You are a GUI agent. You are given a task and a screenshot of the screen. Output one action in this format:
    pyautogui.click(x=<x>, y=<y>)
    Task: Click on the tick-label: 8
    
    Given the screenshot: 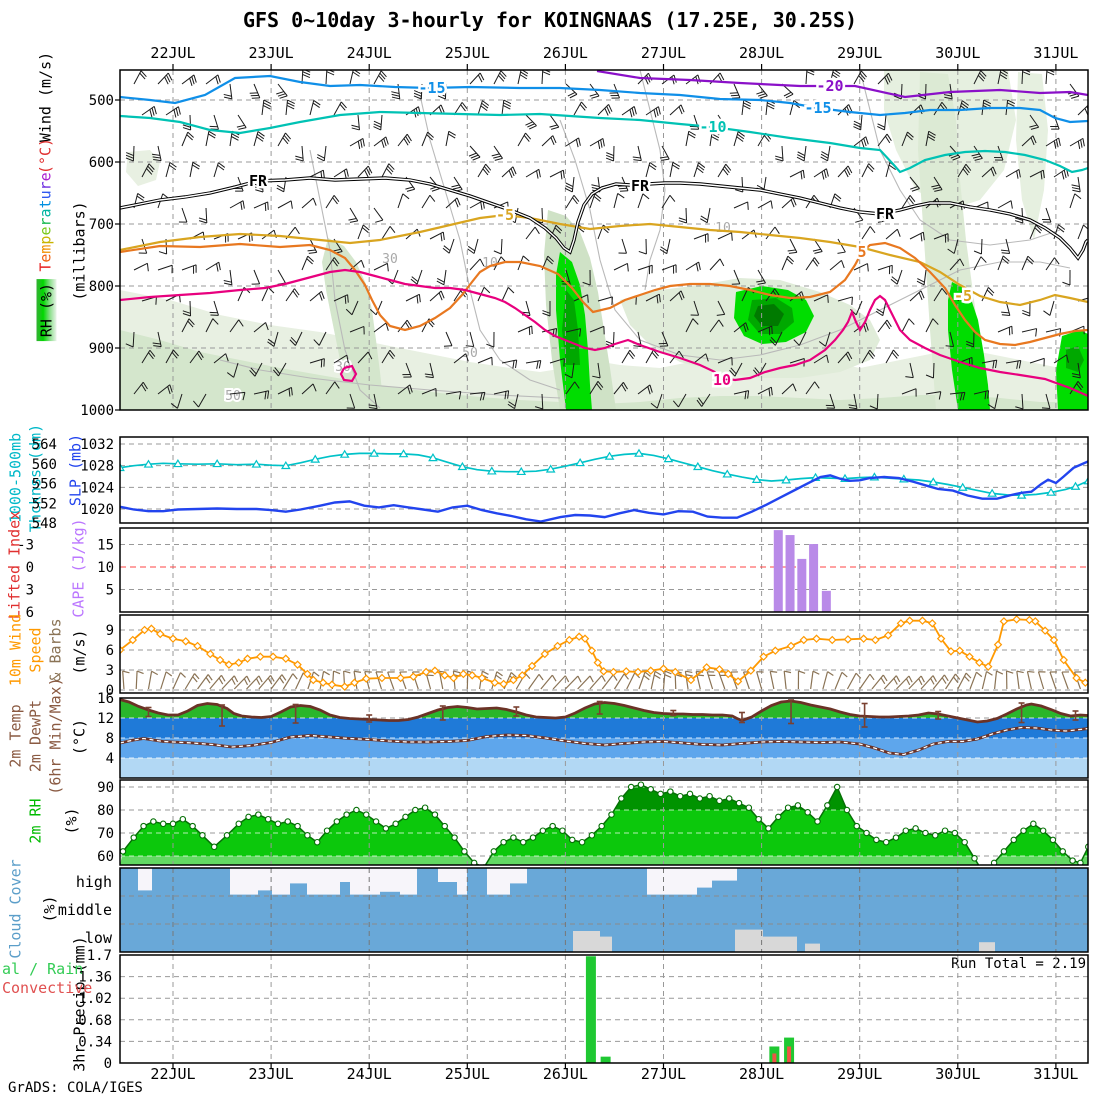 What is the action you would take?
    pyautogui.click(x=110, y=739)
    